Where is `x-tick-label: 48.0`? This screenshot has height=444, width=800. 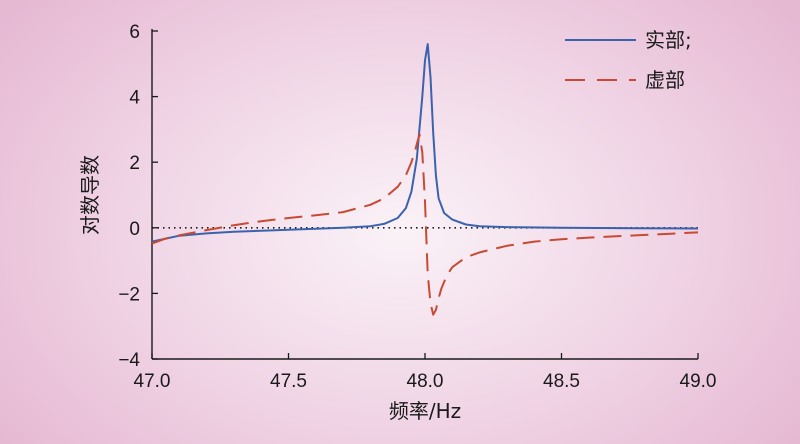 x-tick-label: 48.0 is located at coordinates (425, 381).